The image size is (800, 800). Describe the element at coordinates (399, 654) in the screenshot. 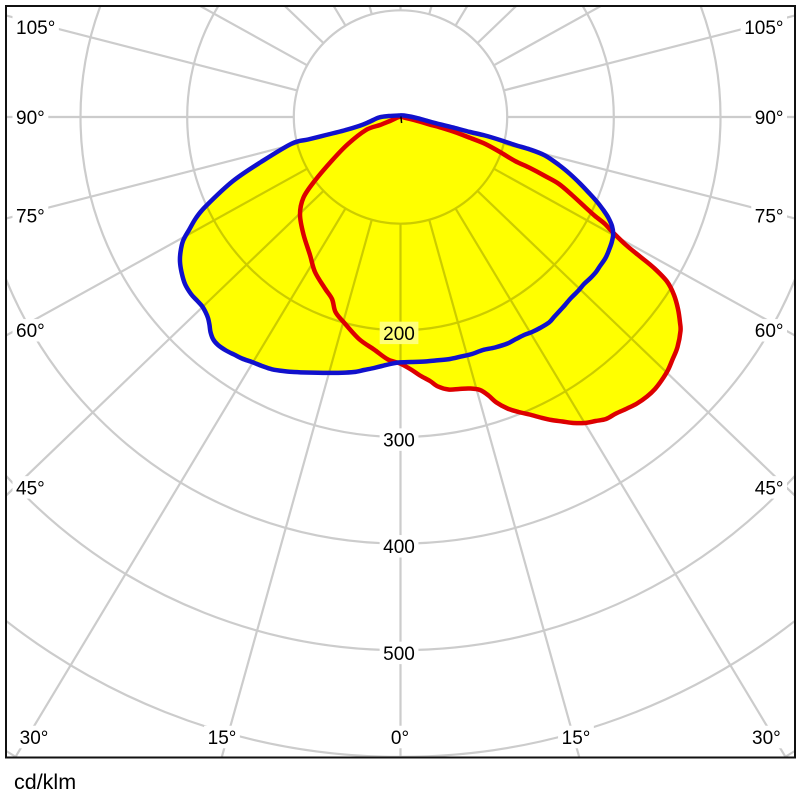

I see `svg-text: 500` at that location.